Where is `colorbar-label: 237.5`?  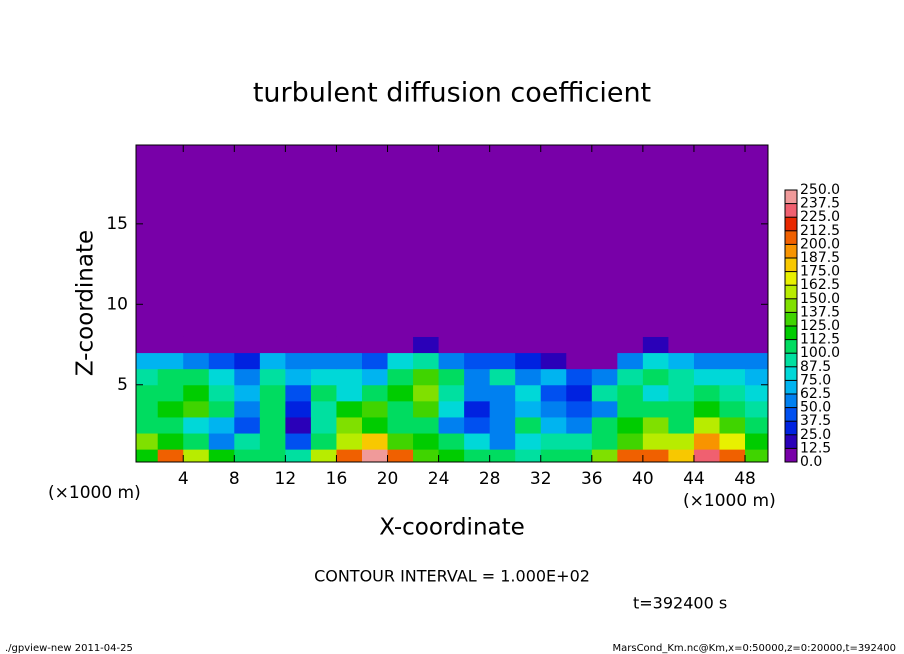
colorbar-label: 237.5 is located at coordinates (820, 204).